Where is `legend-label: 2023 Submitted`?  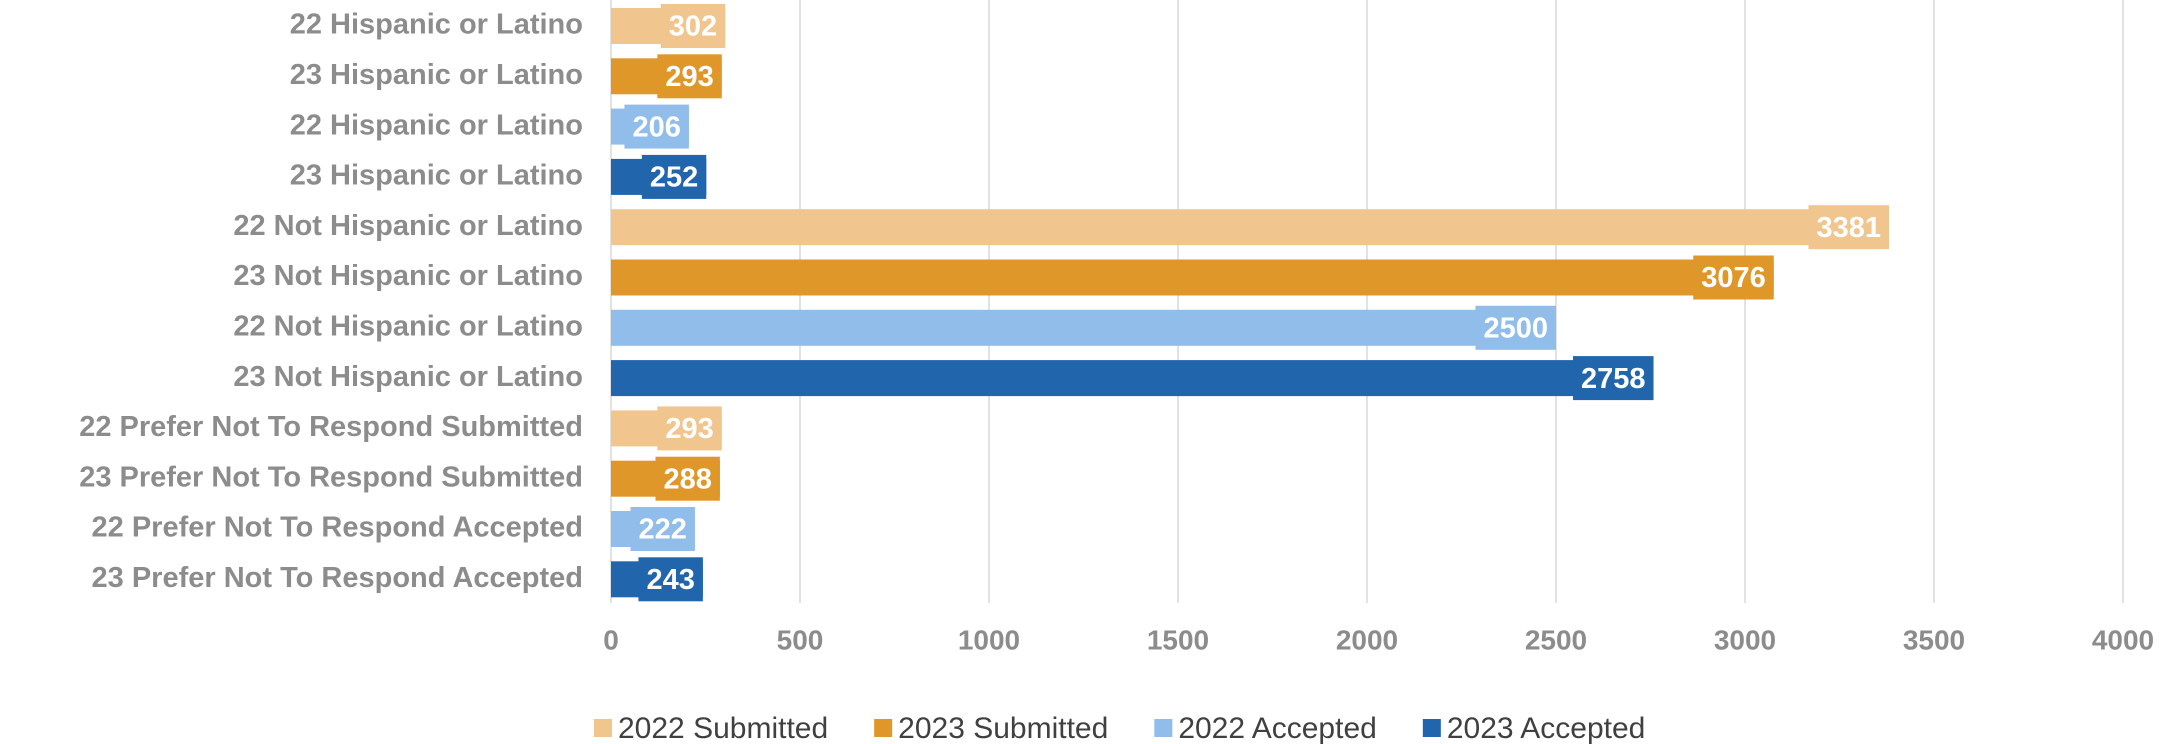
legend-label: 2023 Submitted is located at coordinates (1003, 728).